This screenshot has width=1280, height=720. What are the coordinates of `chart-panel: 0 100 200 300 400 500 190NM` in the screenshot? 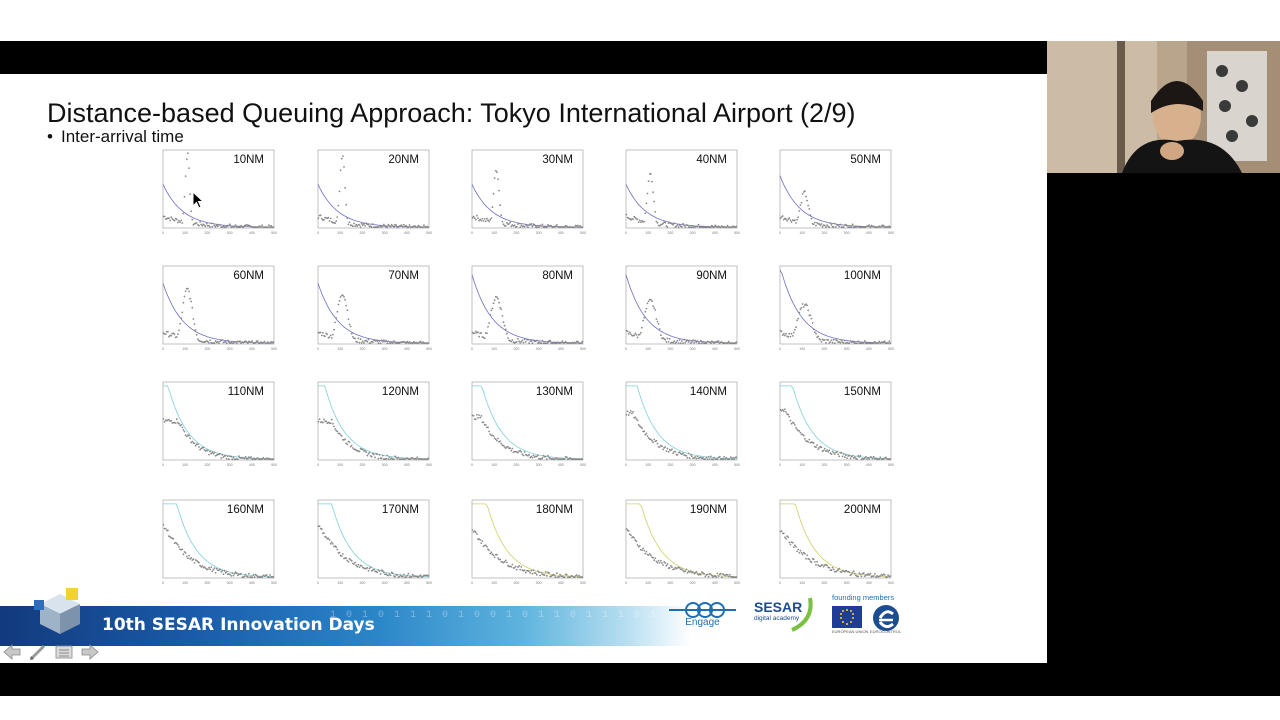 It's located at (676, 542).